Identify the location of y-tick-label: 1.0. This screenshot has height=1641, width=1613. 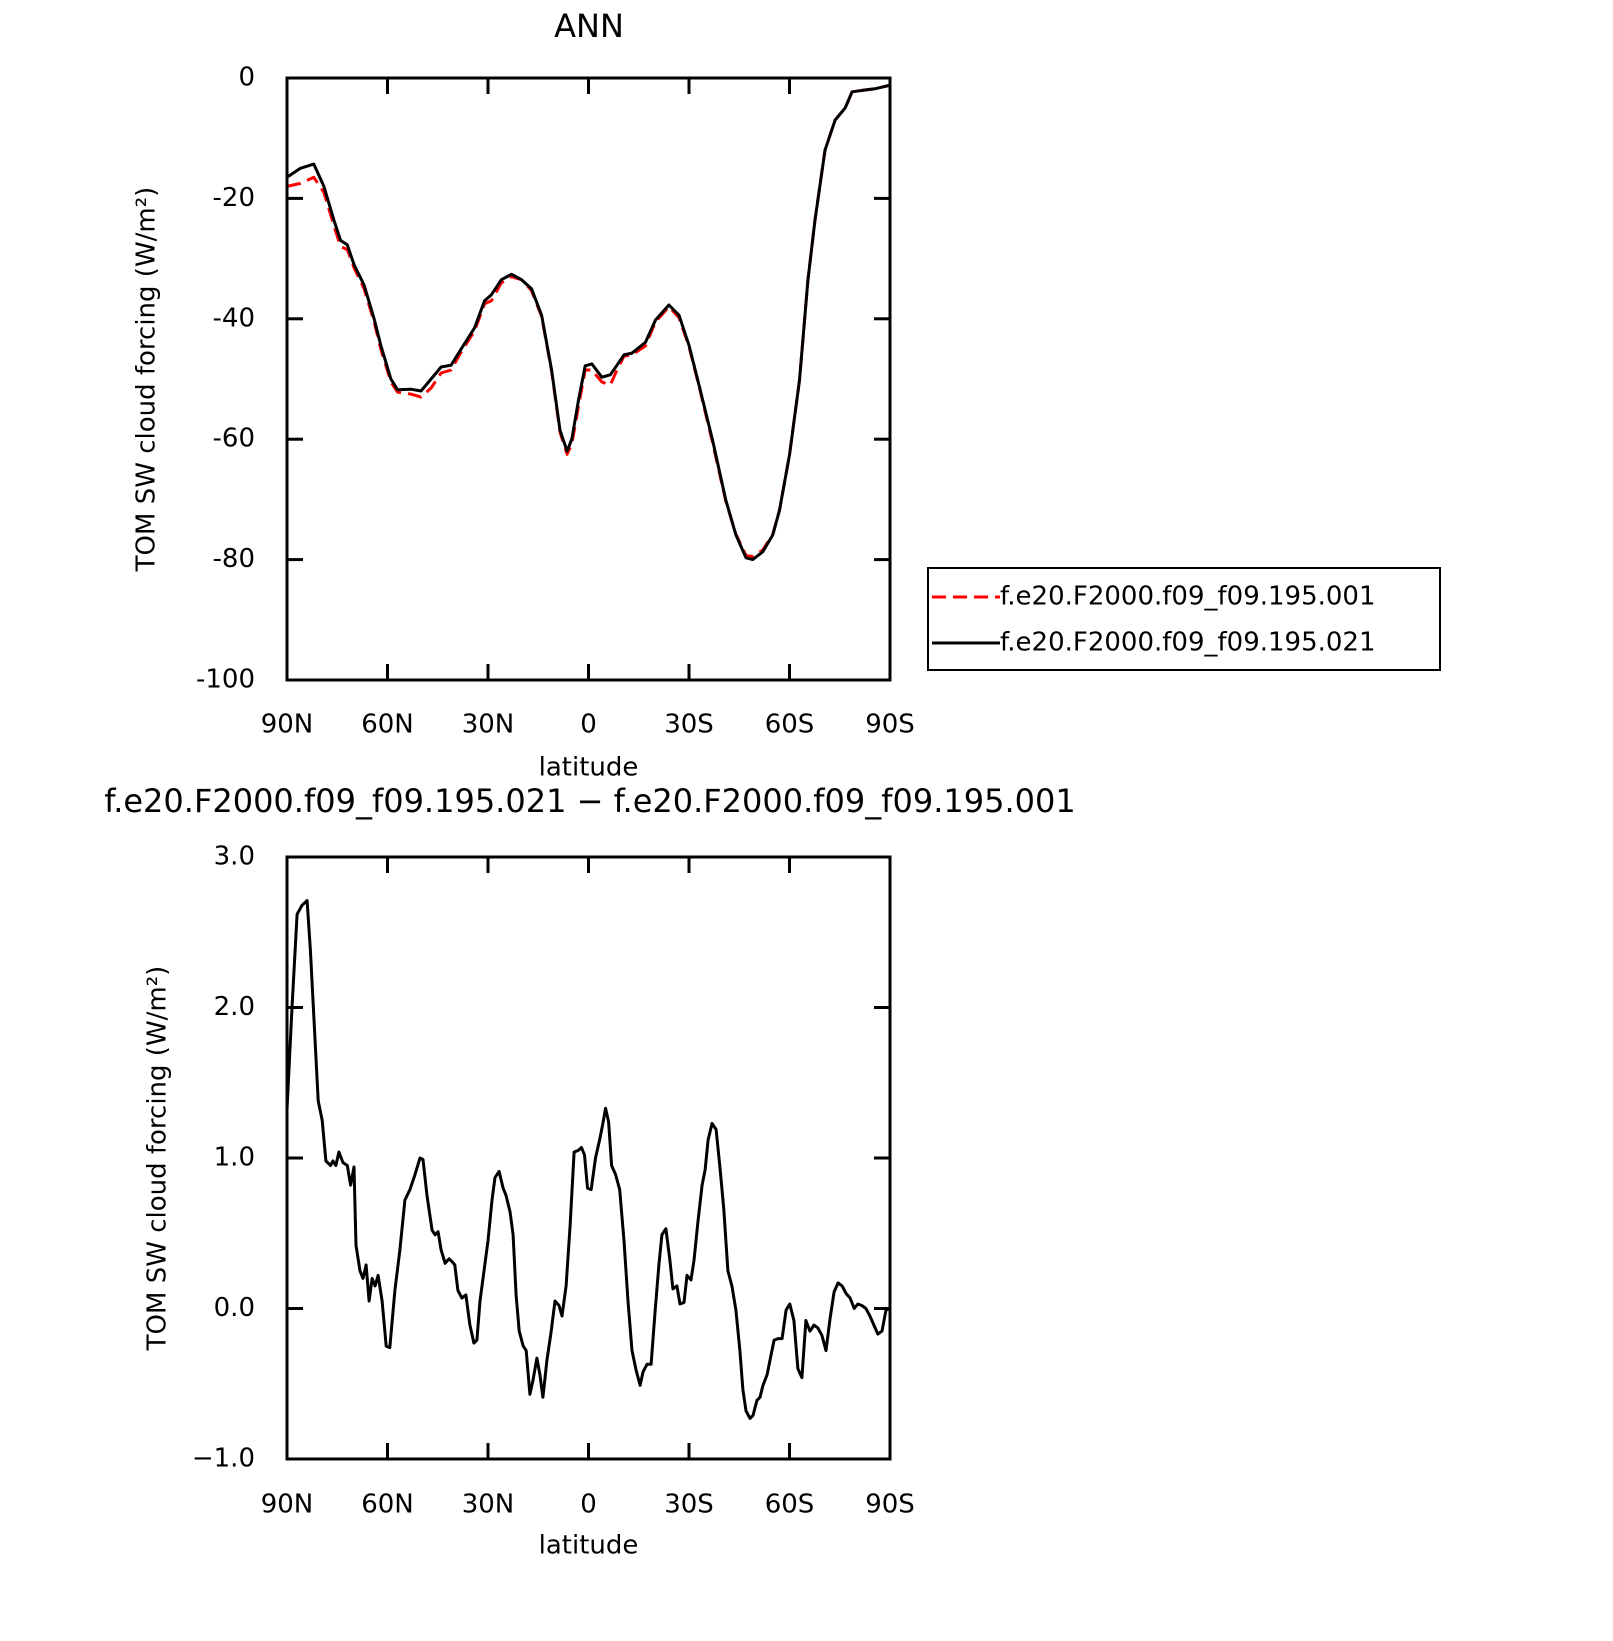
(234, 1158).